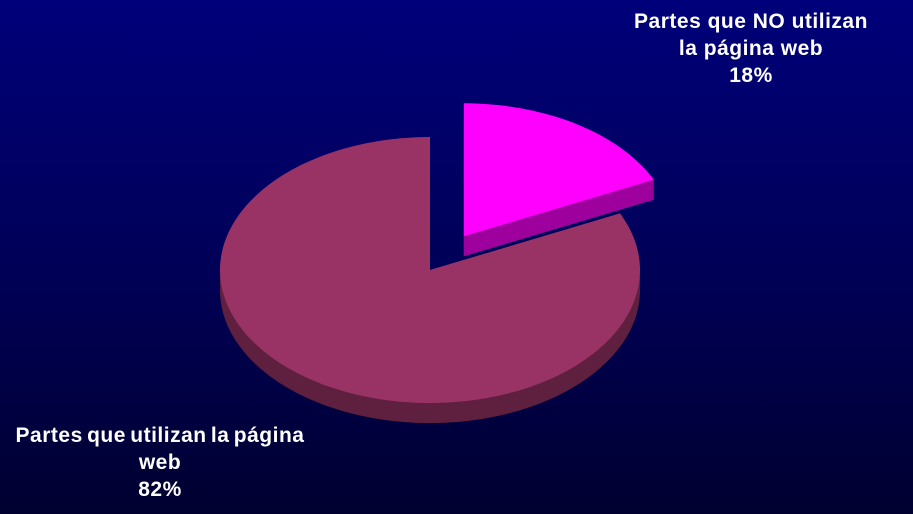 This screenshot has width=913, height=514. What do you see at coordinates (160, 449) in the screenshot?
I see `category-label: Partes que utilizan la página web` at bounding box center [160, 449].